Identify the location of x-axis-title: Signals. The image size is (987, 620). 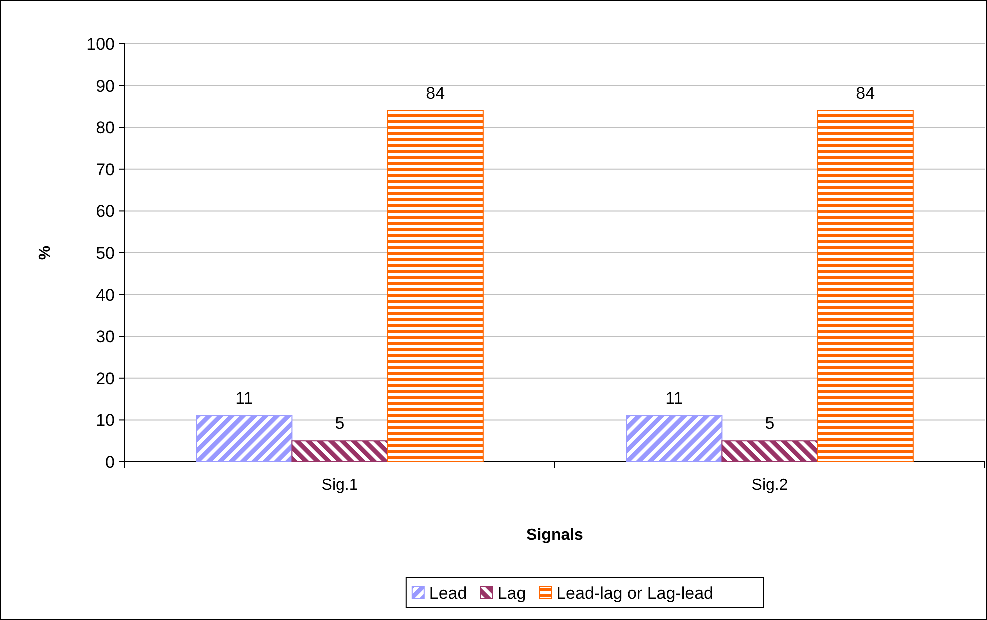
(555, 535).